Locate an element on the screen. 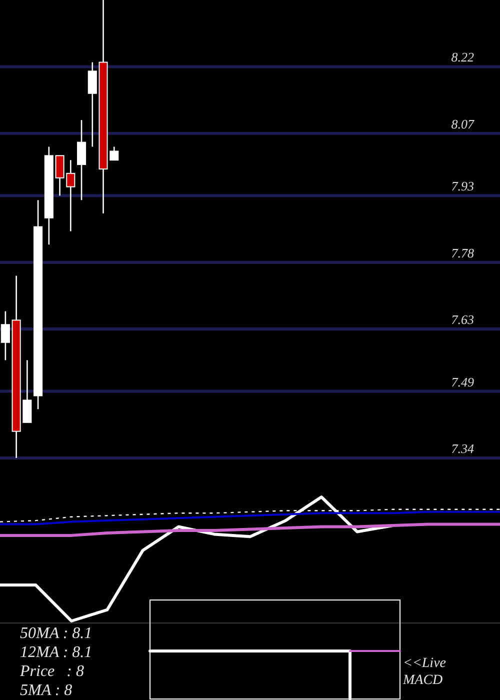 This screenshot has height=700, width=500. y-tick-label: 8.22 is located at coordinates (462, 57).